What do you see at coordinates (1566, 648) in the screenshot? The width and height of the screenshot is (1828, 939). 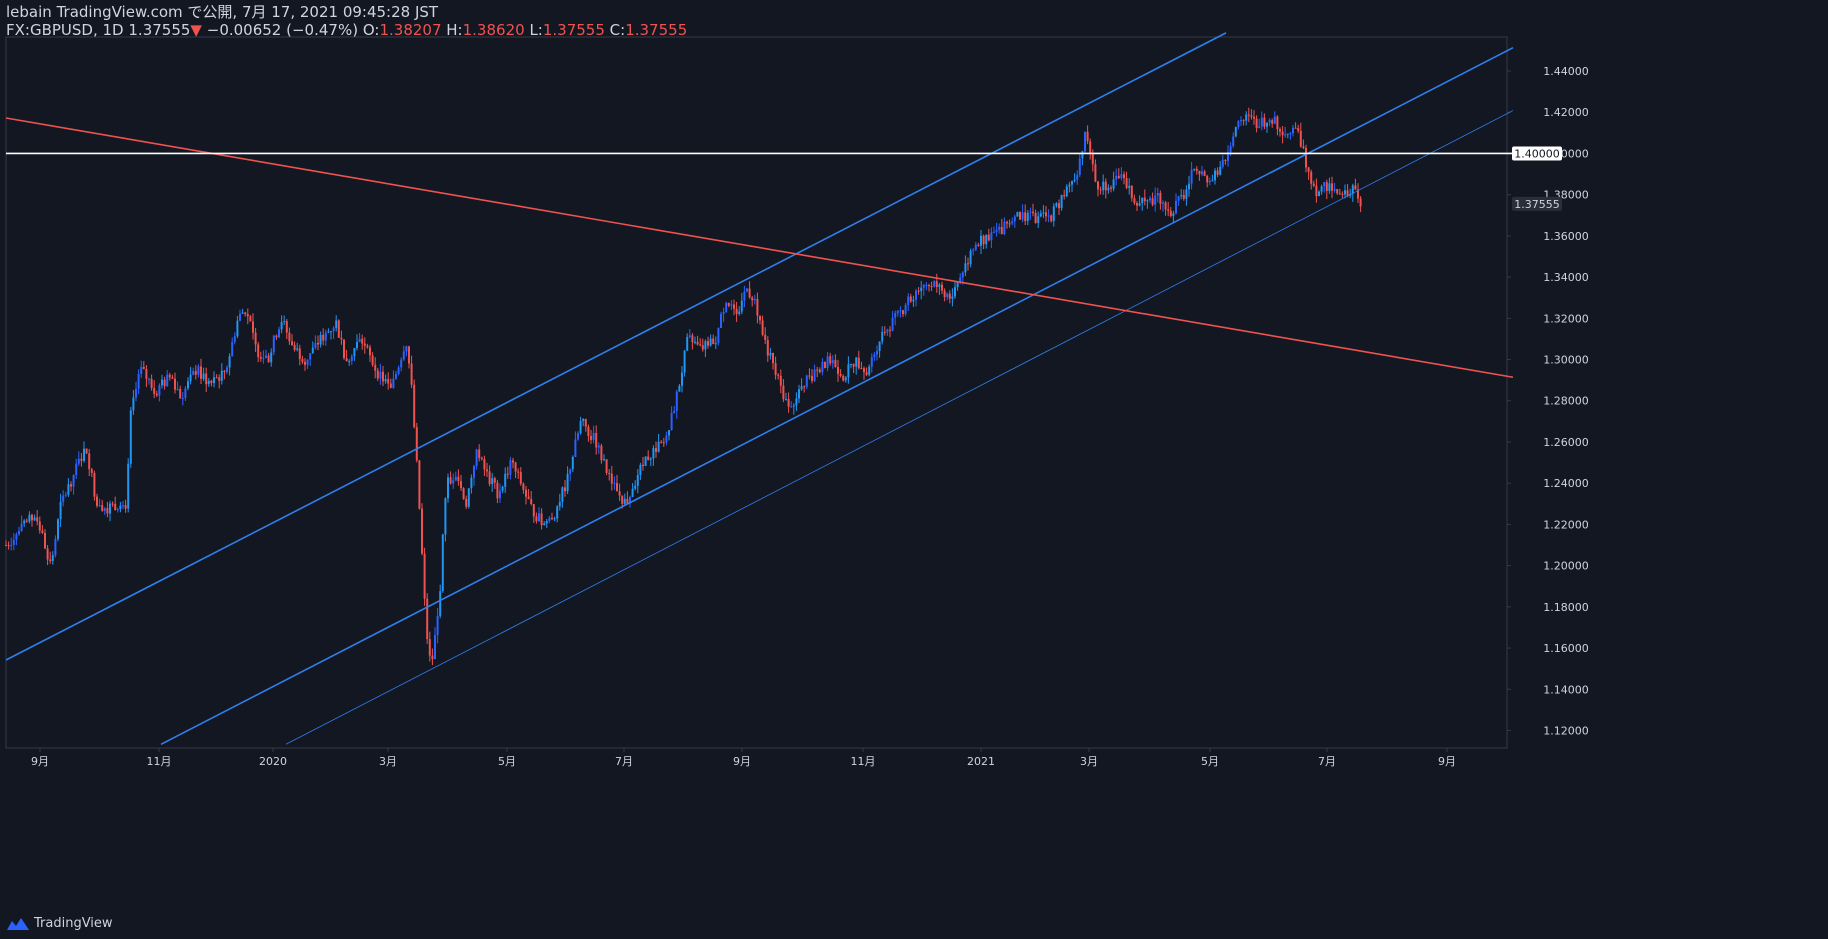 I see `y-tick-label: 1.16000` at bounding box center [1566, 648].